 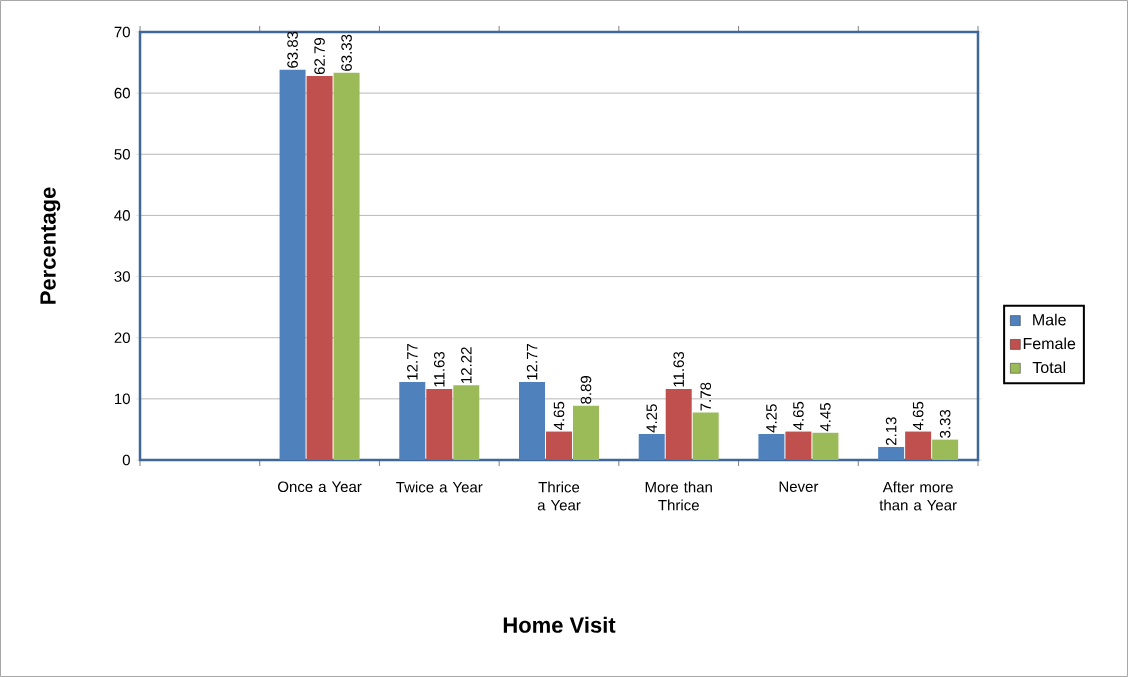 What do you see at coordinates (439, 487) in the screenshot?
I see `x-tick-label: Twice a Year` at bounding box center [439, 487].